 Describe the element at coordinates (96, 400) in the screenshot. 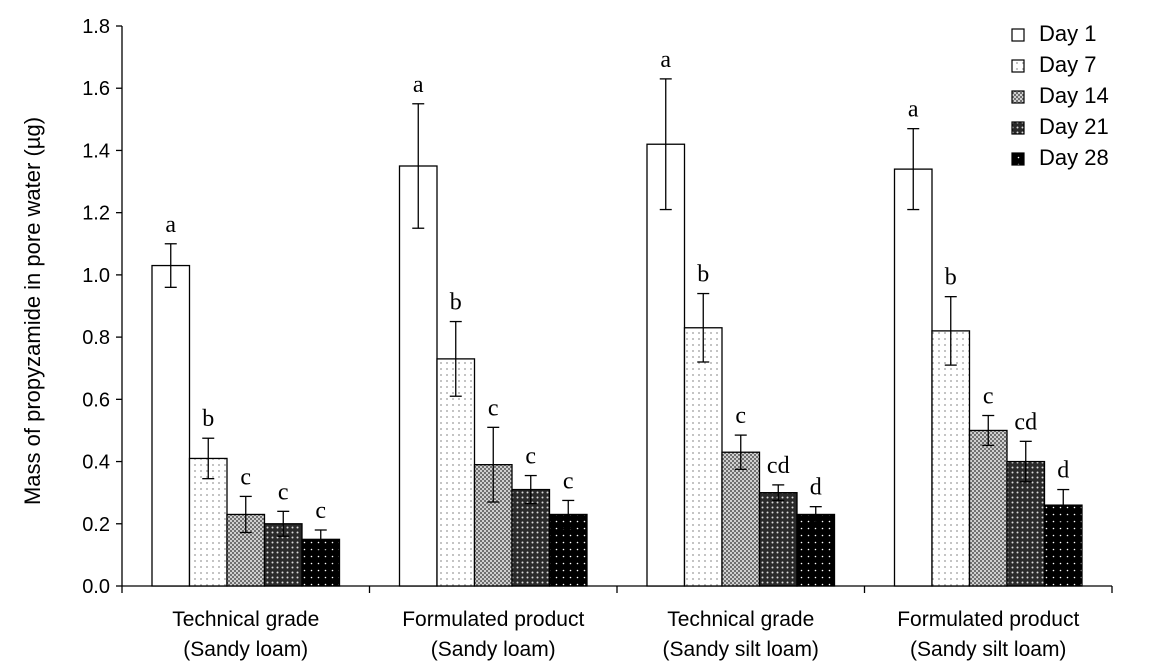

I see `y-tick-label: 0.6` at that location.